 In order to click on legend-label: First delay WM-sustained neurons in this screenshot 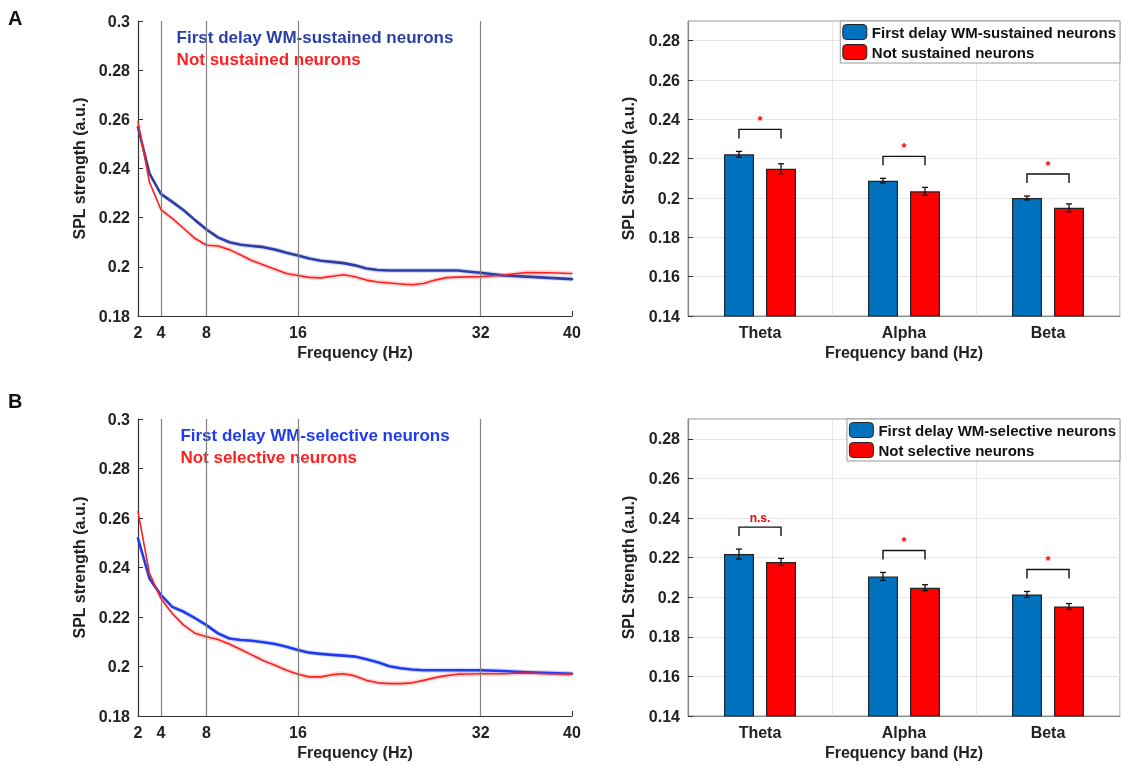, I will do `click(994, 32)`.